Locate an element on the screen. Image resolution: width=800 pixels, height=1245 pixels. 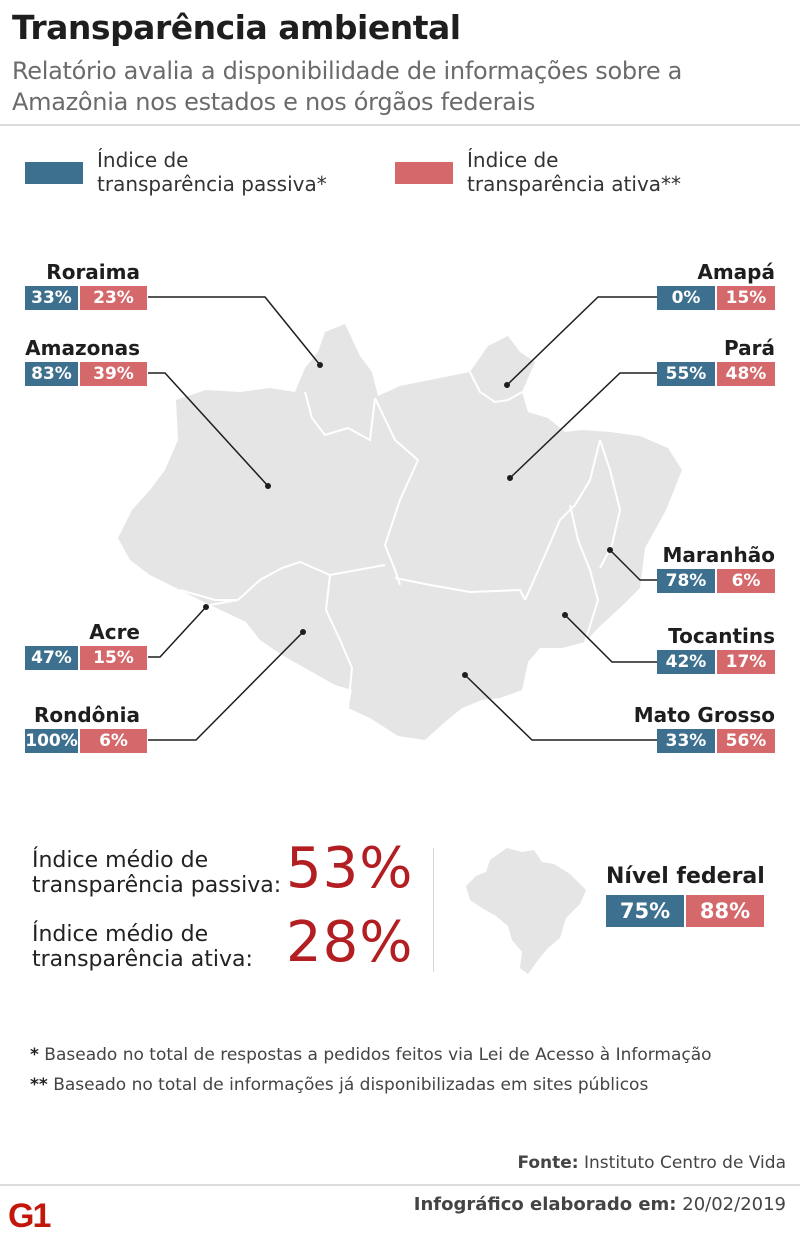
leader-matogrosso is located at coordinates (560, 707).